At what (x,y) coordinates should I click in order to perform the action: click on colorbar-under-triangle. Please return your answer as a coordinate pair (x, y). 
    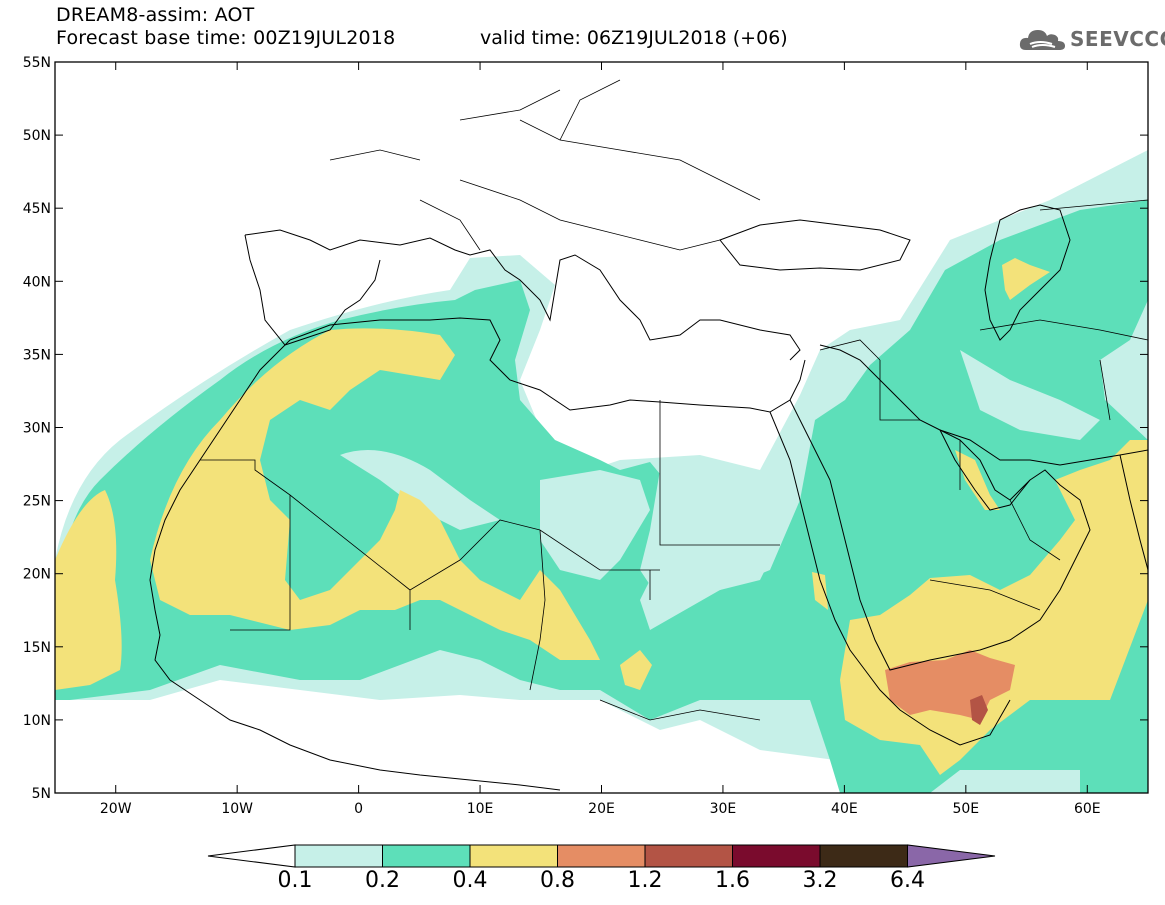
    Looking at the image, I should click on (251, 856).